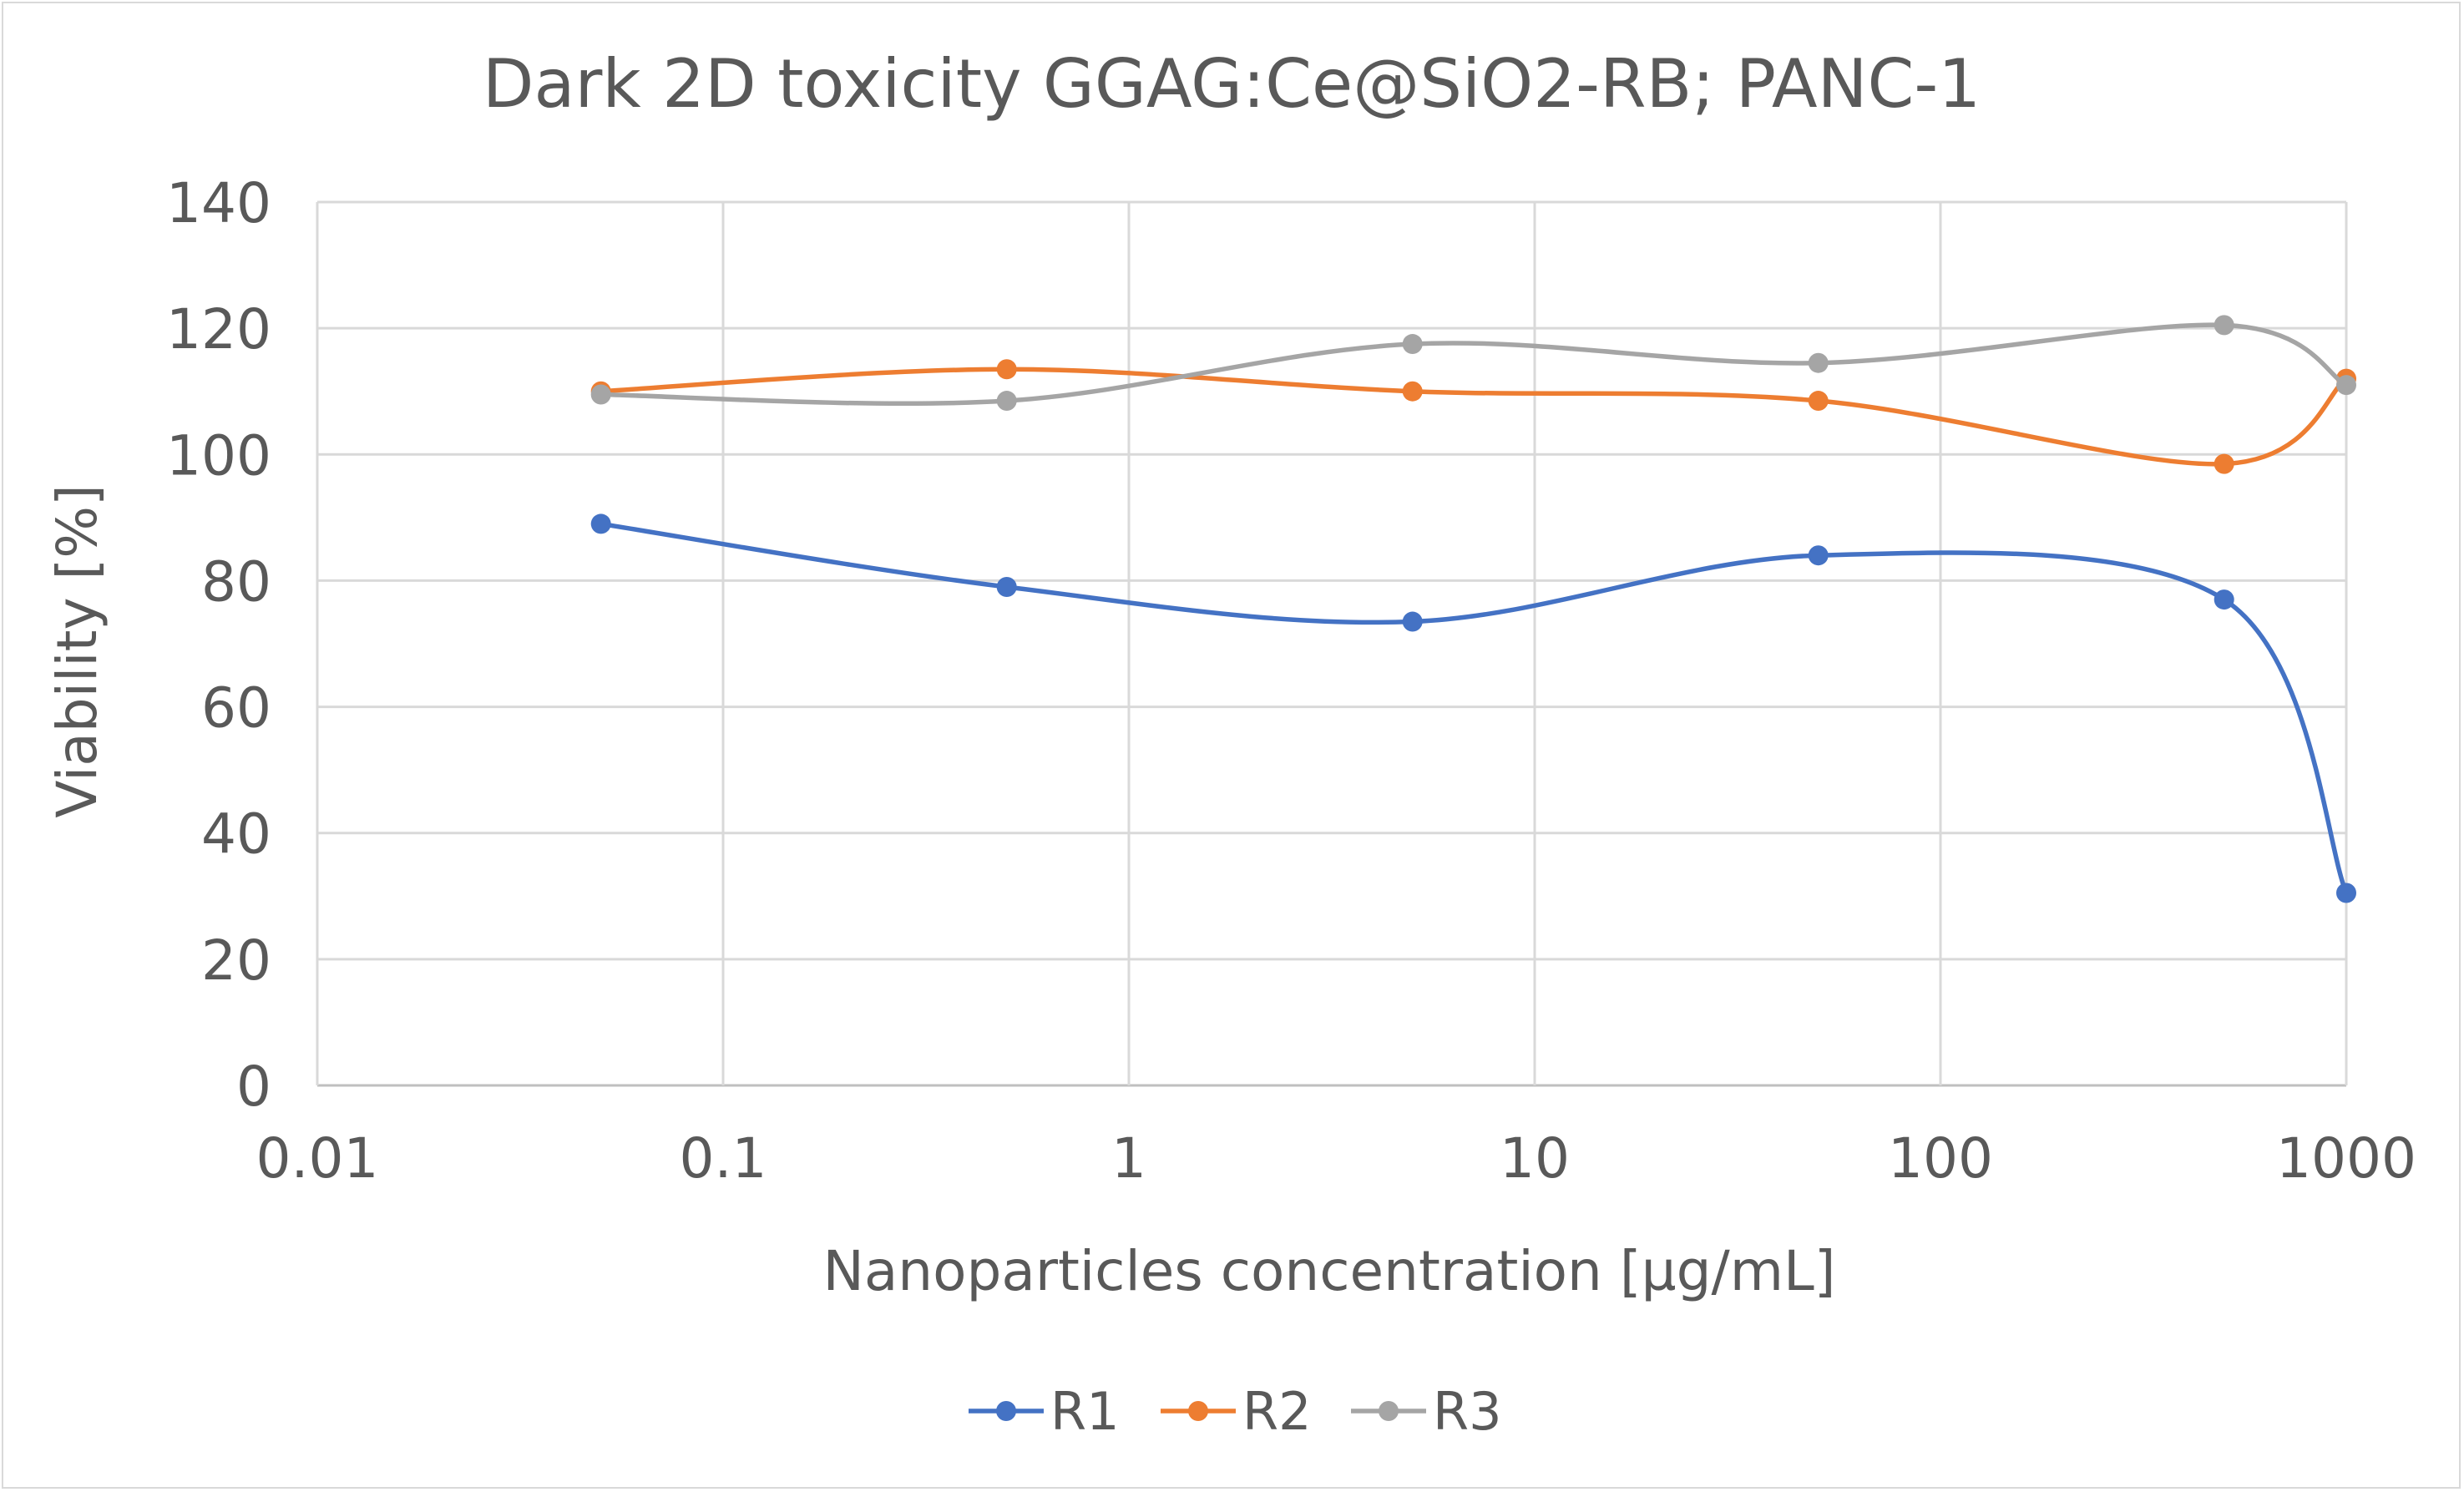 The image size is (2464, 1492). I want to click on y-tick-label: 60, so click(236, 709).